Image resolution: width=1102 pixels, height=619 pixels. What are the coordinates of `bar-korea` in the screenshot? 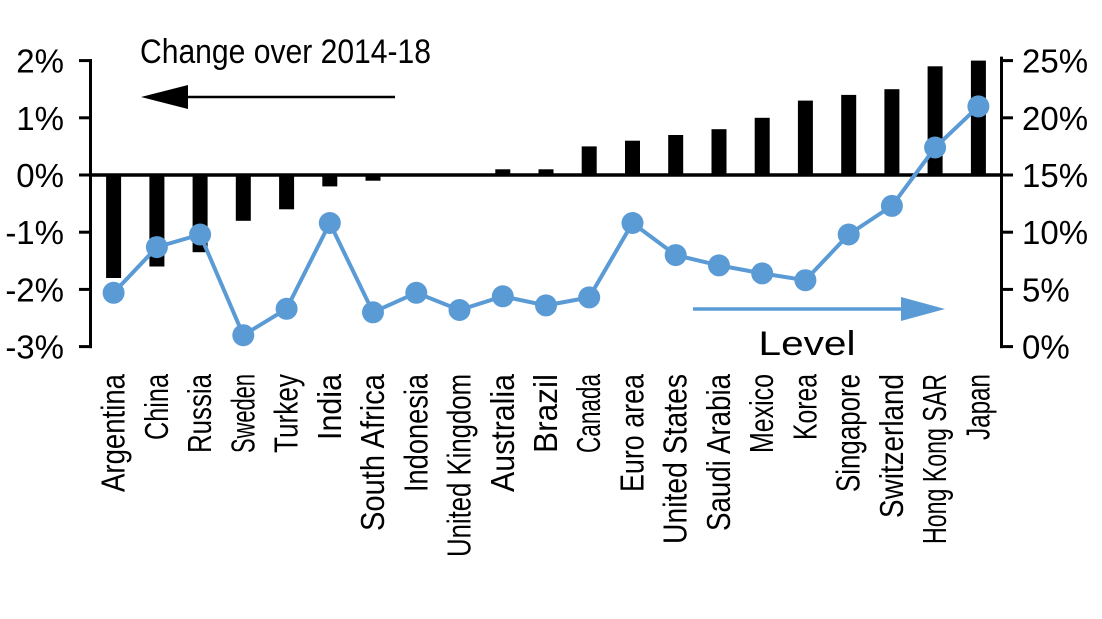 It's located at (805, 137).